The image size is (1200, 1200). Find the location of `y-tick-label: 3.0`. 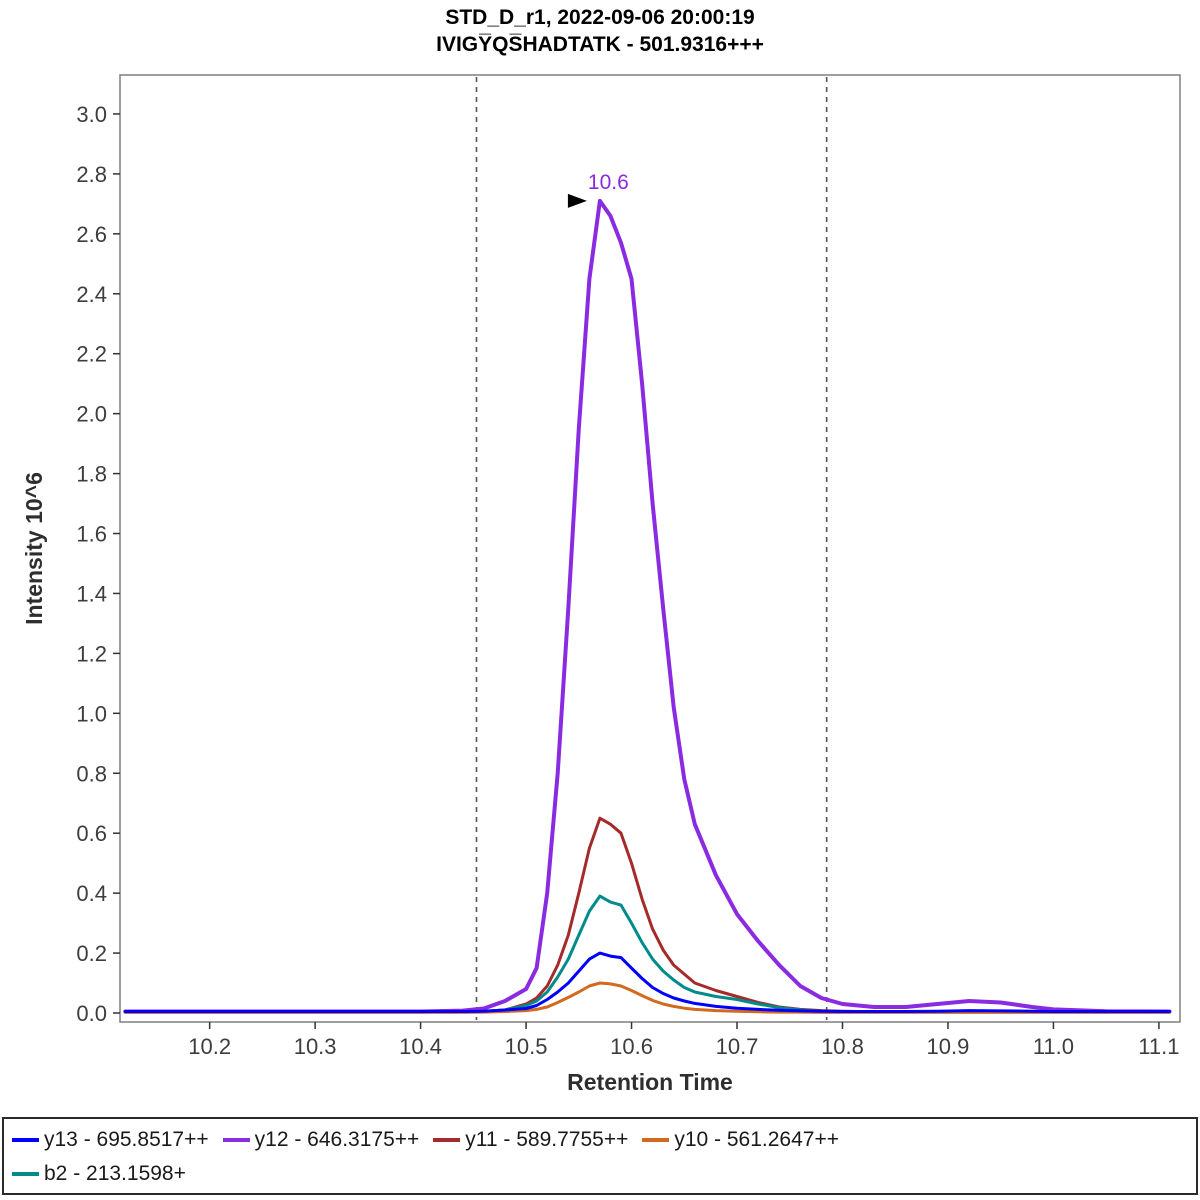

y-tick-label: 3.0 is located at coordinates (91, 114).